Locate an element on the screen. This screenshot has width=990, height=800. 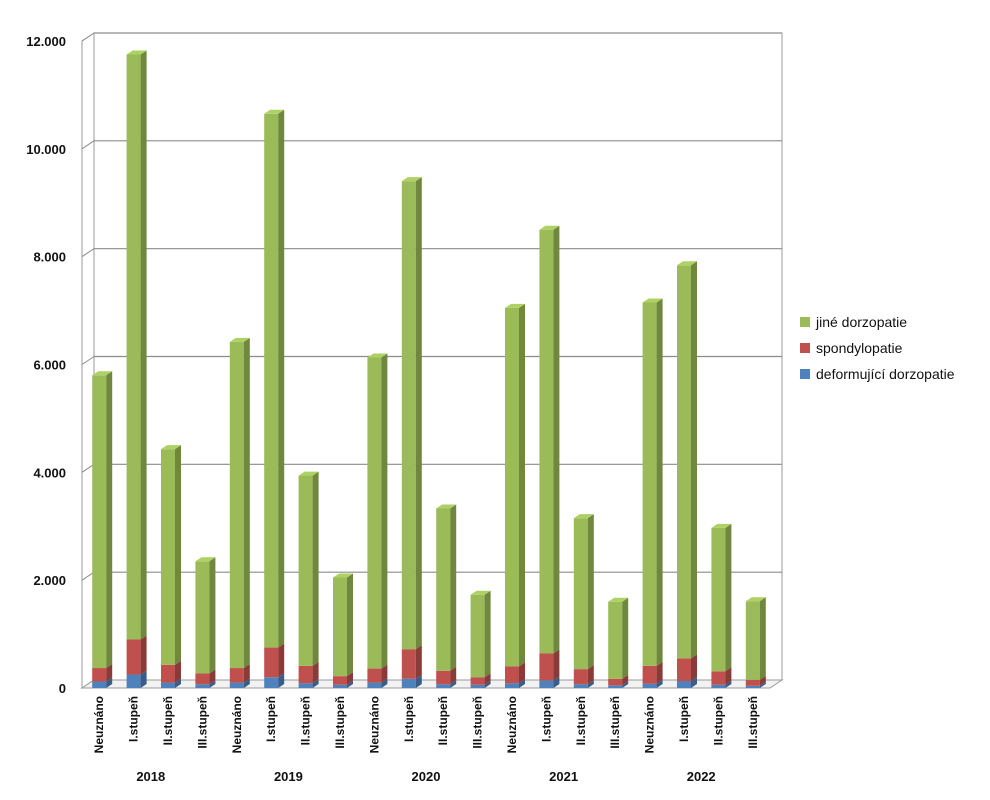
legend-item: jiné dorzopatie is located at coordinates (853, 322).